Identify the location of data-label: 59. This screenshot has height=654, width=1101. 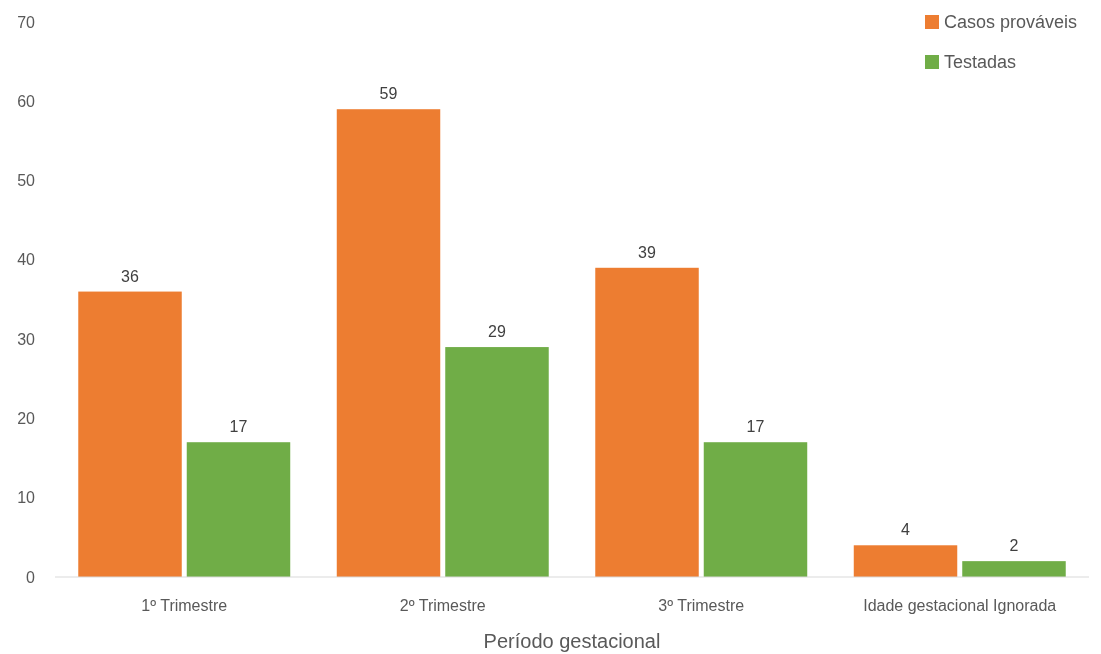
(388, 94).